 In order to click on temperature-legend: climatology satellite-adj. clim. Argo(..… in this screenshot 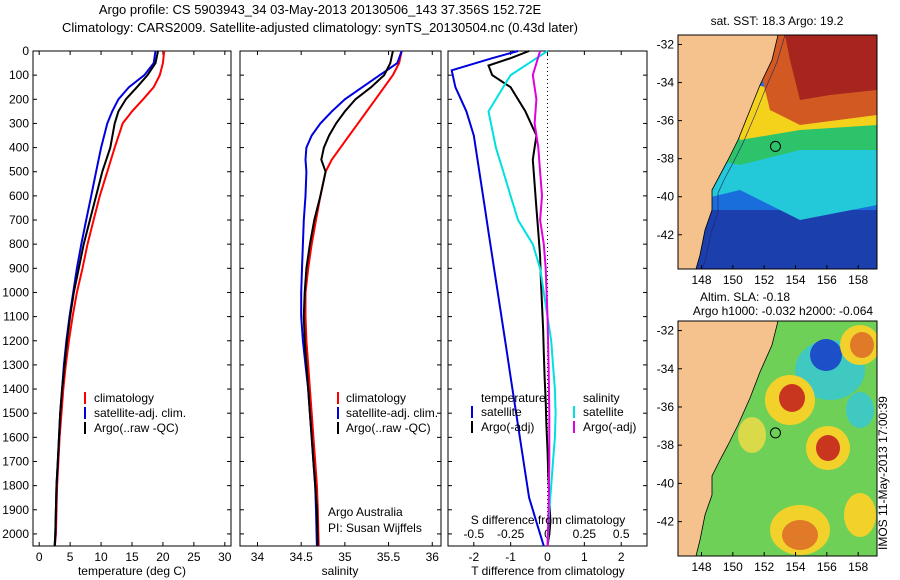, I will do `click(135, 413)`.